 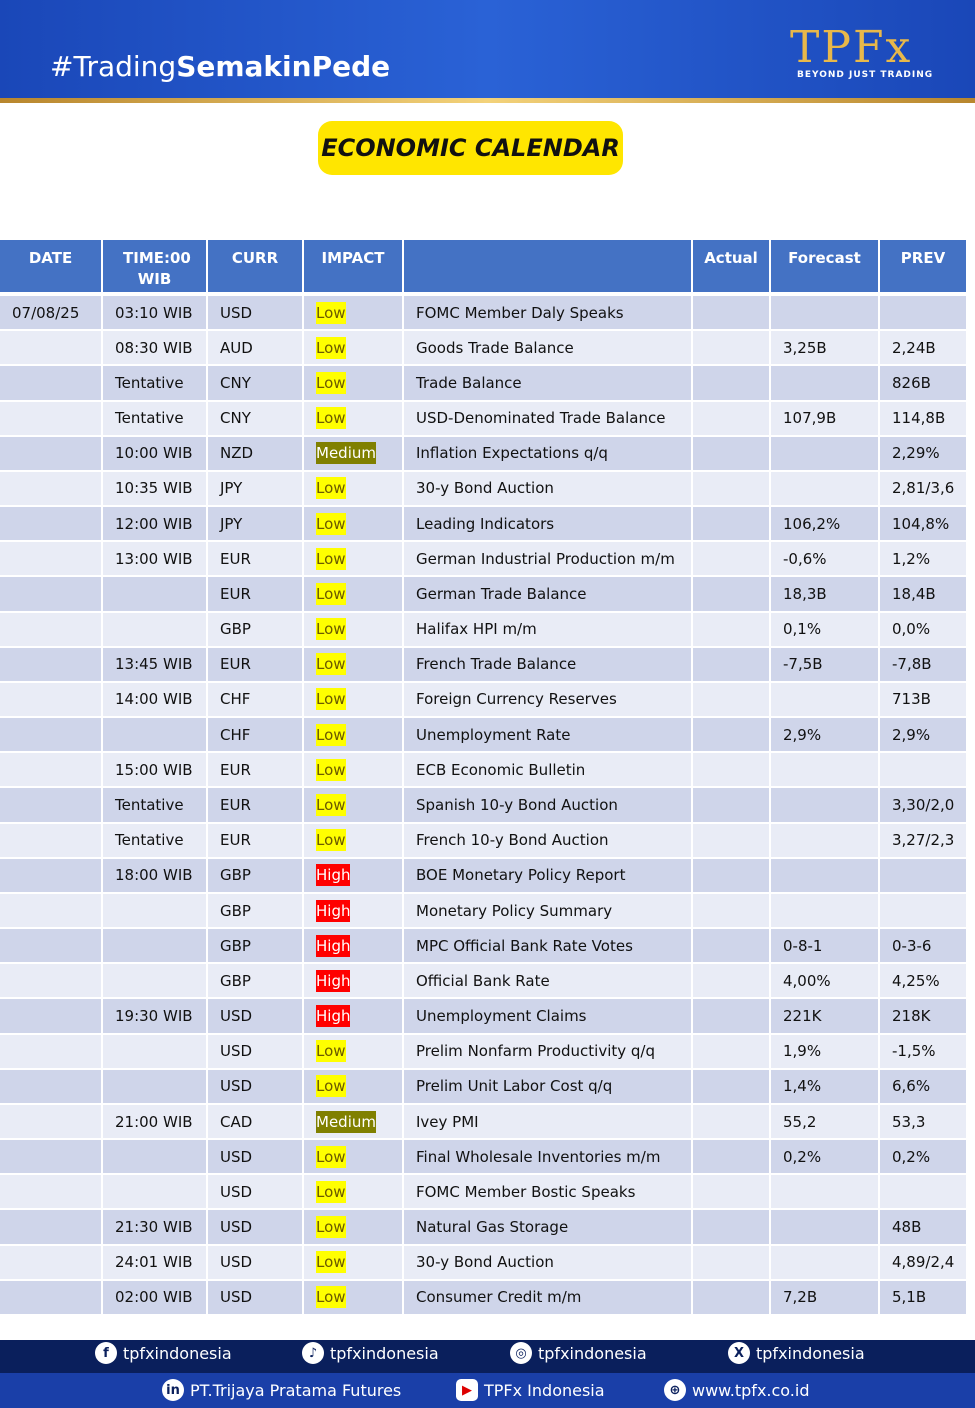 What do you see at coordinates (255, 910) in the screenshot?
I see `table-cell: GBP` at bounding box center [255, 910].